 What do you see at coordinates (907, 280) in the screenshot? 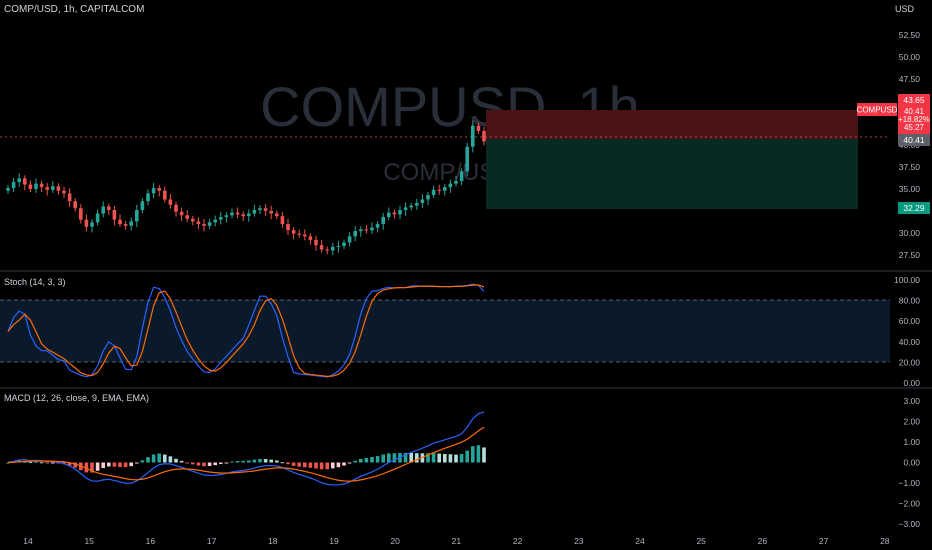
I see `stoch-axis-tick: 100.00` at bounding box center [907, 280].